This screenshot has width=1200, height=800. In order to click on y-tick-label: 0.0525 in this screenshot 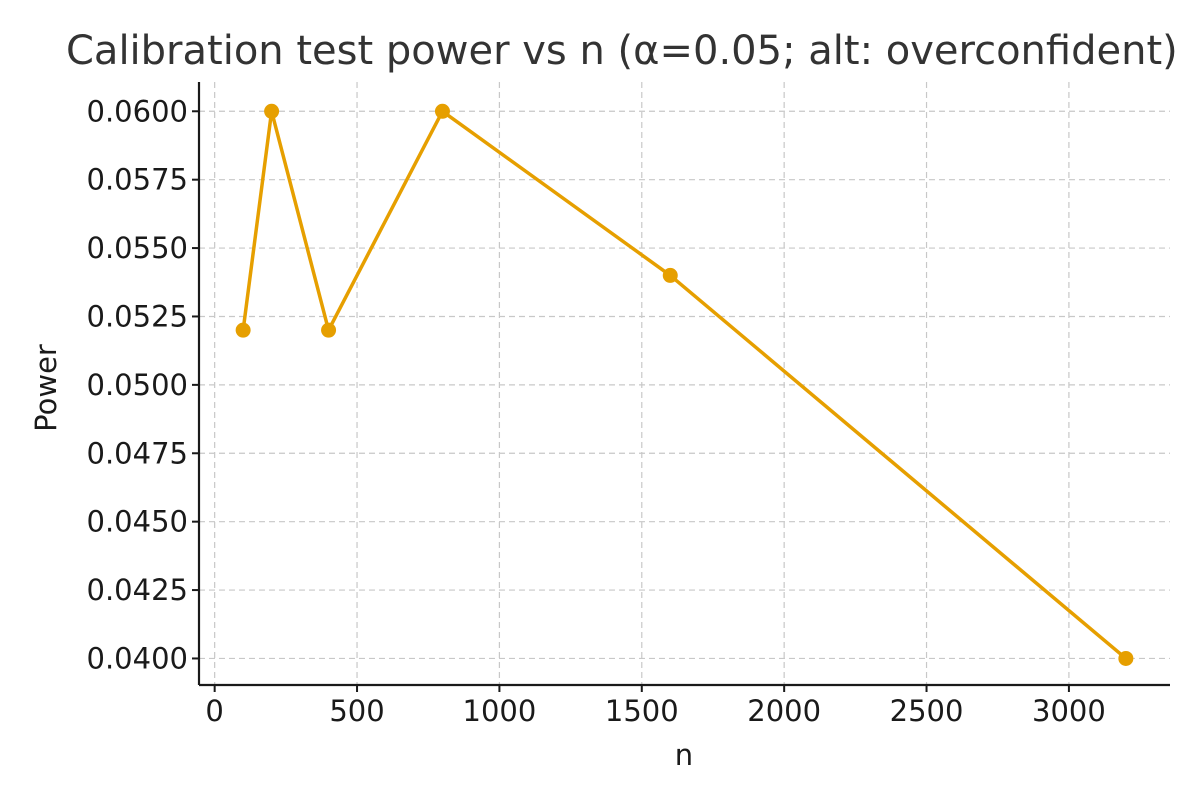, I will do `click(137, 316)`.